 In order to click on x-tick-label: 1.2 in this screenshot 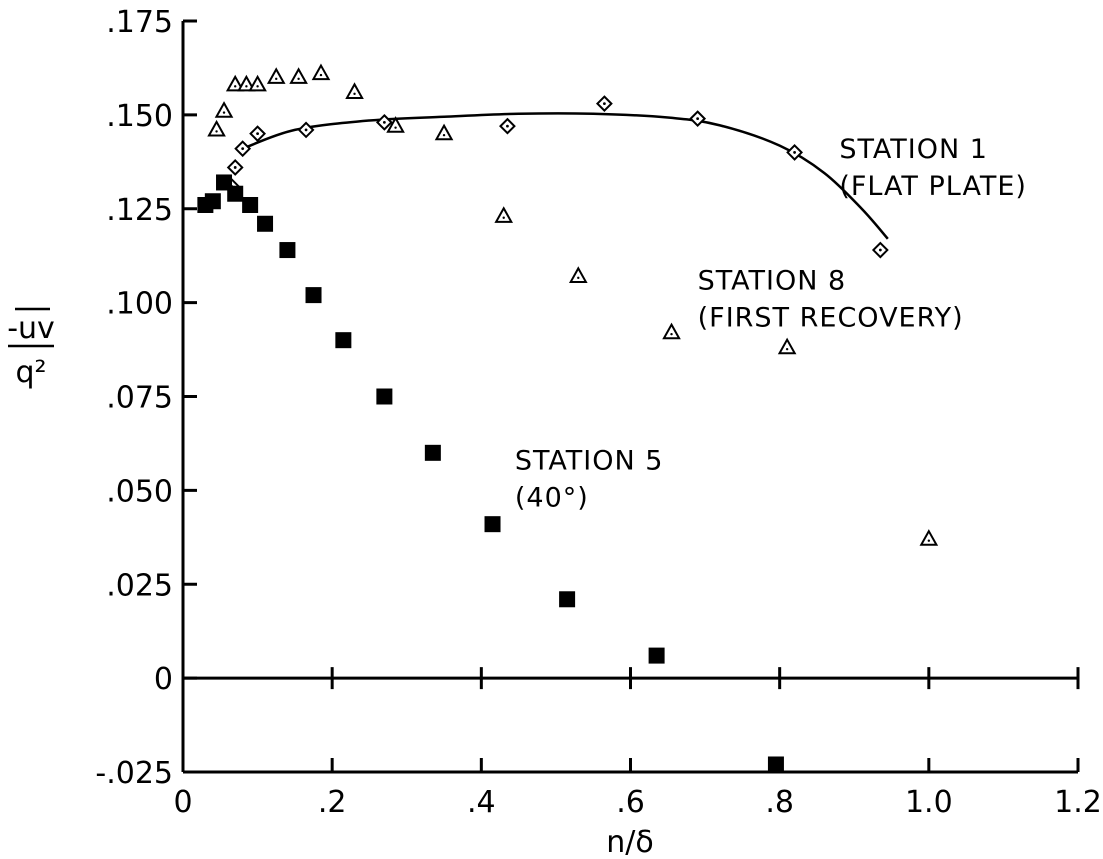, I will do `click(1078, 802)`.